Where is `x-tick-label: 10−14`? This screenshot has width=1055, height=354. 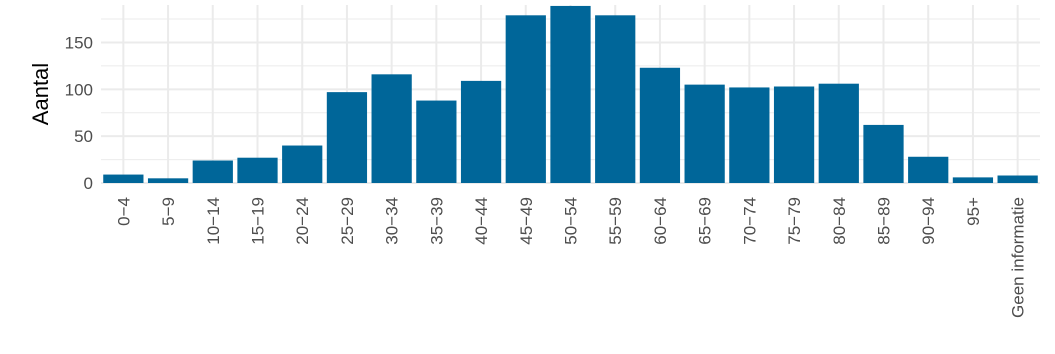 x-tick-label: 10−14 is located at coordinates (213, 221).